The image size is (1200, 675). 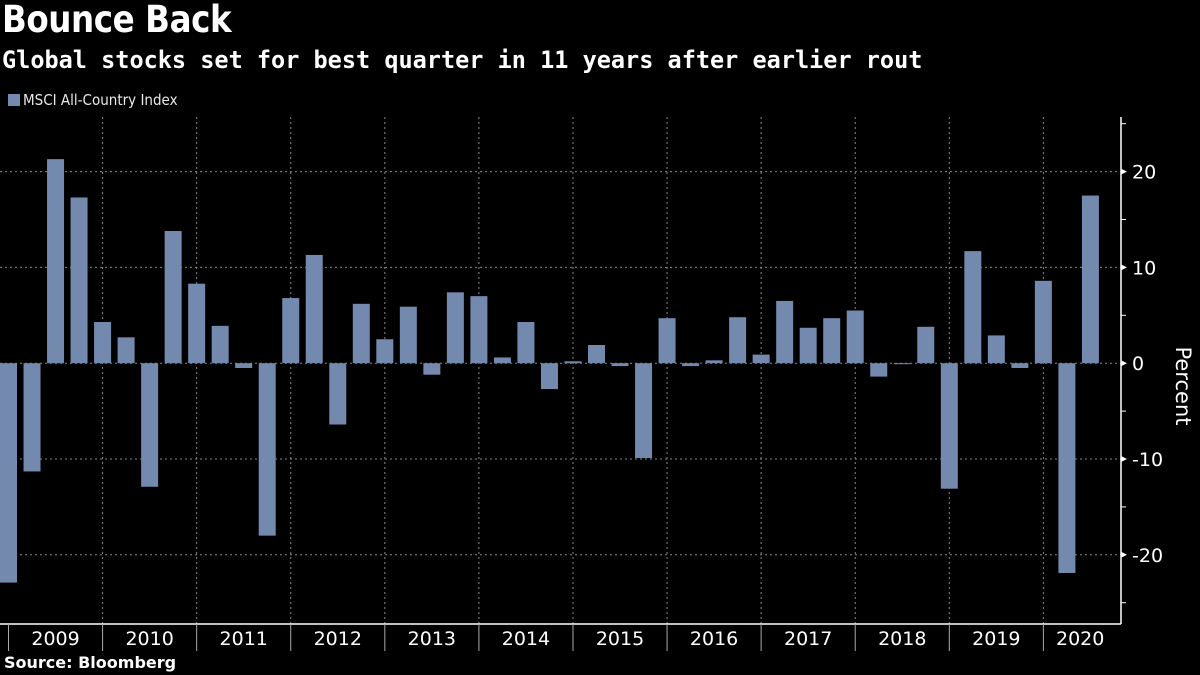 I want to click on bar-2012-Q4, so click(x=385, y=351).